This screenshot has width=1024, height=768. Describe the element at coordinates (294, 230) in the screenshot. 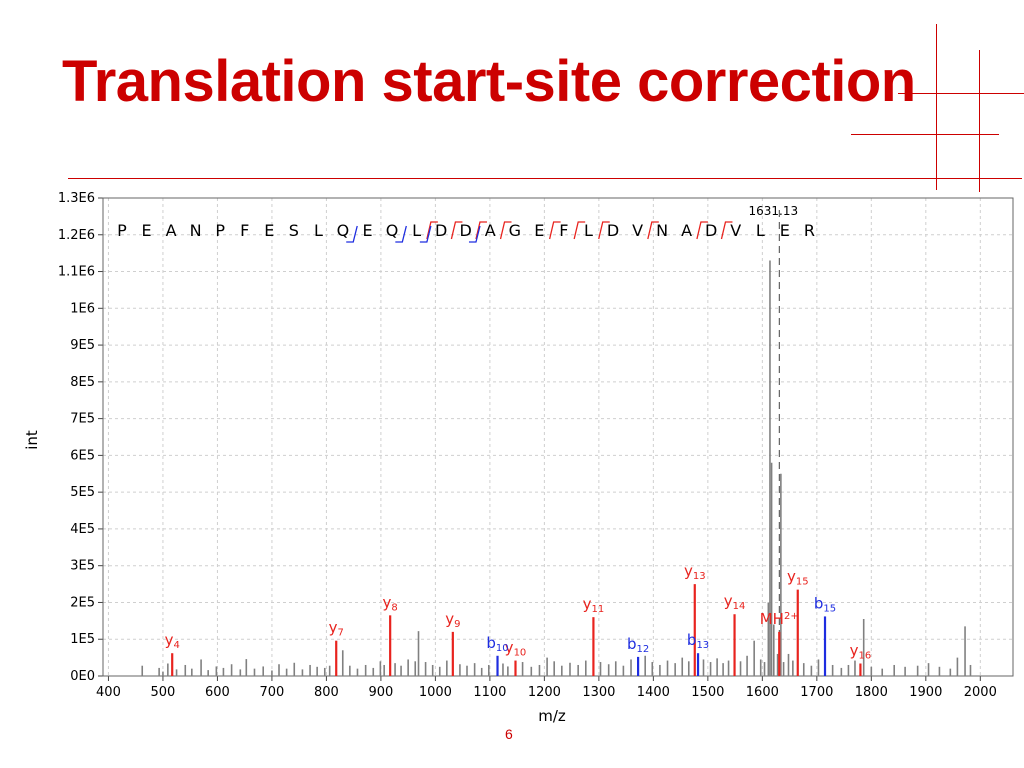

I see `peptide-residue: S` at that location.